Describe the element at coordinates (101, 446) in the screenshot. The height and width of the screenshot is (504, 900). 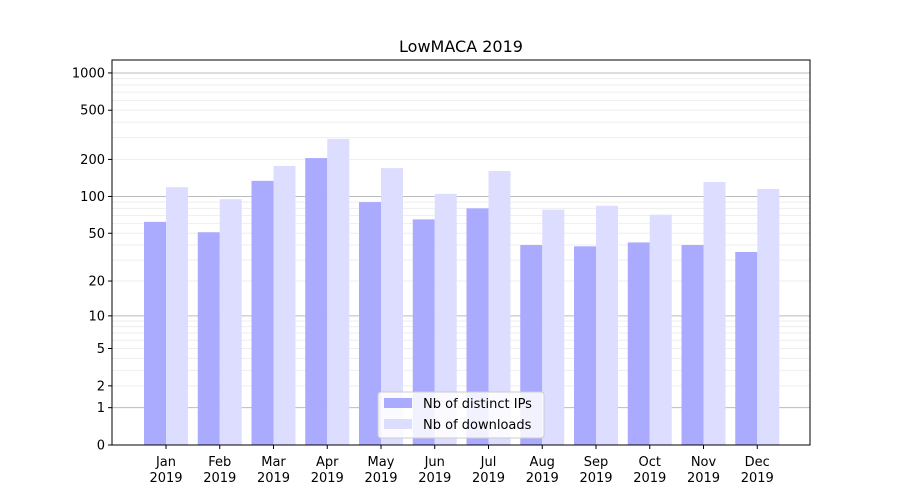
I see `y-tick-label: 0` at that location.